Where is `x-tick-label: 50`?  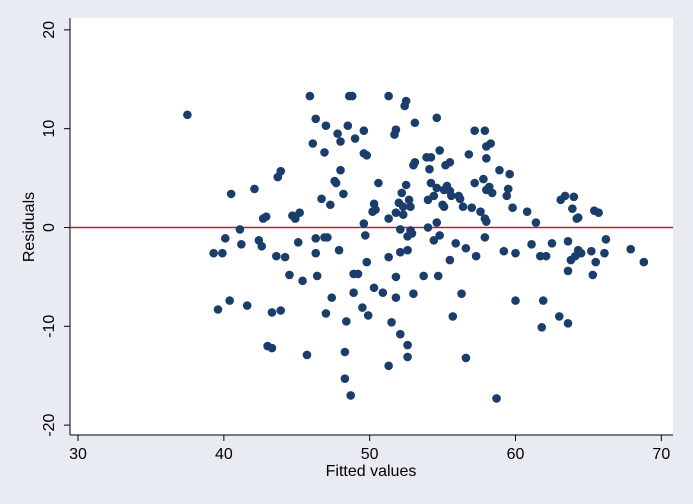 x-tick-label: 50 is located at coordinates (370, 454).